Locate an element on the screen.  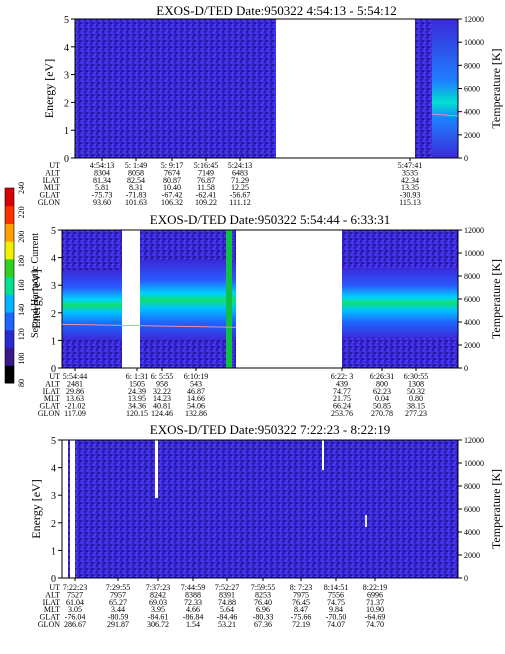
panel-3-y2tick-label: 2000 is located at coordinates (472, 555).